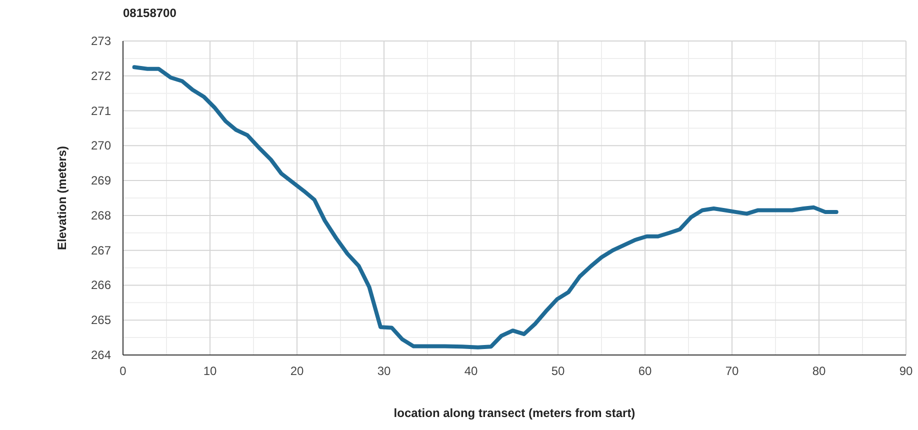  I want to click on x-tick-label: 80, so click(819, 371).